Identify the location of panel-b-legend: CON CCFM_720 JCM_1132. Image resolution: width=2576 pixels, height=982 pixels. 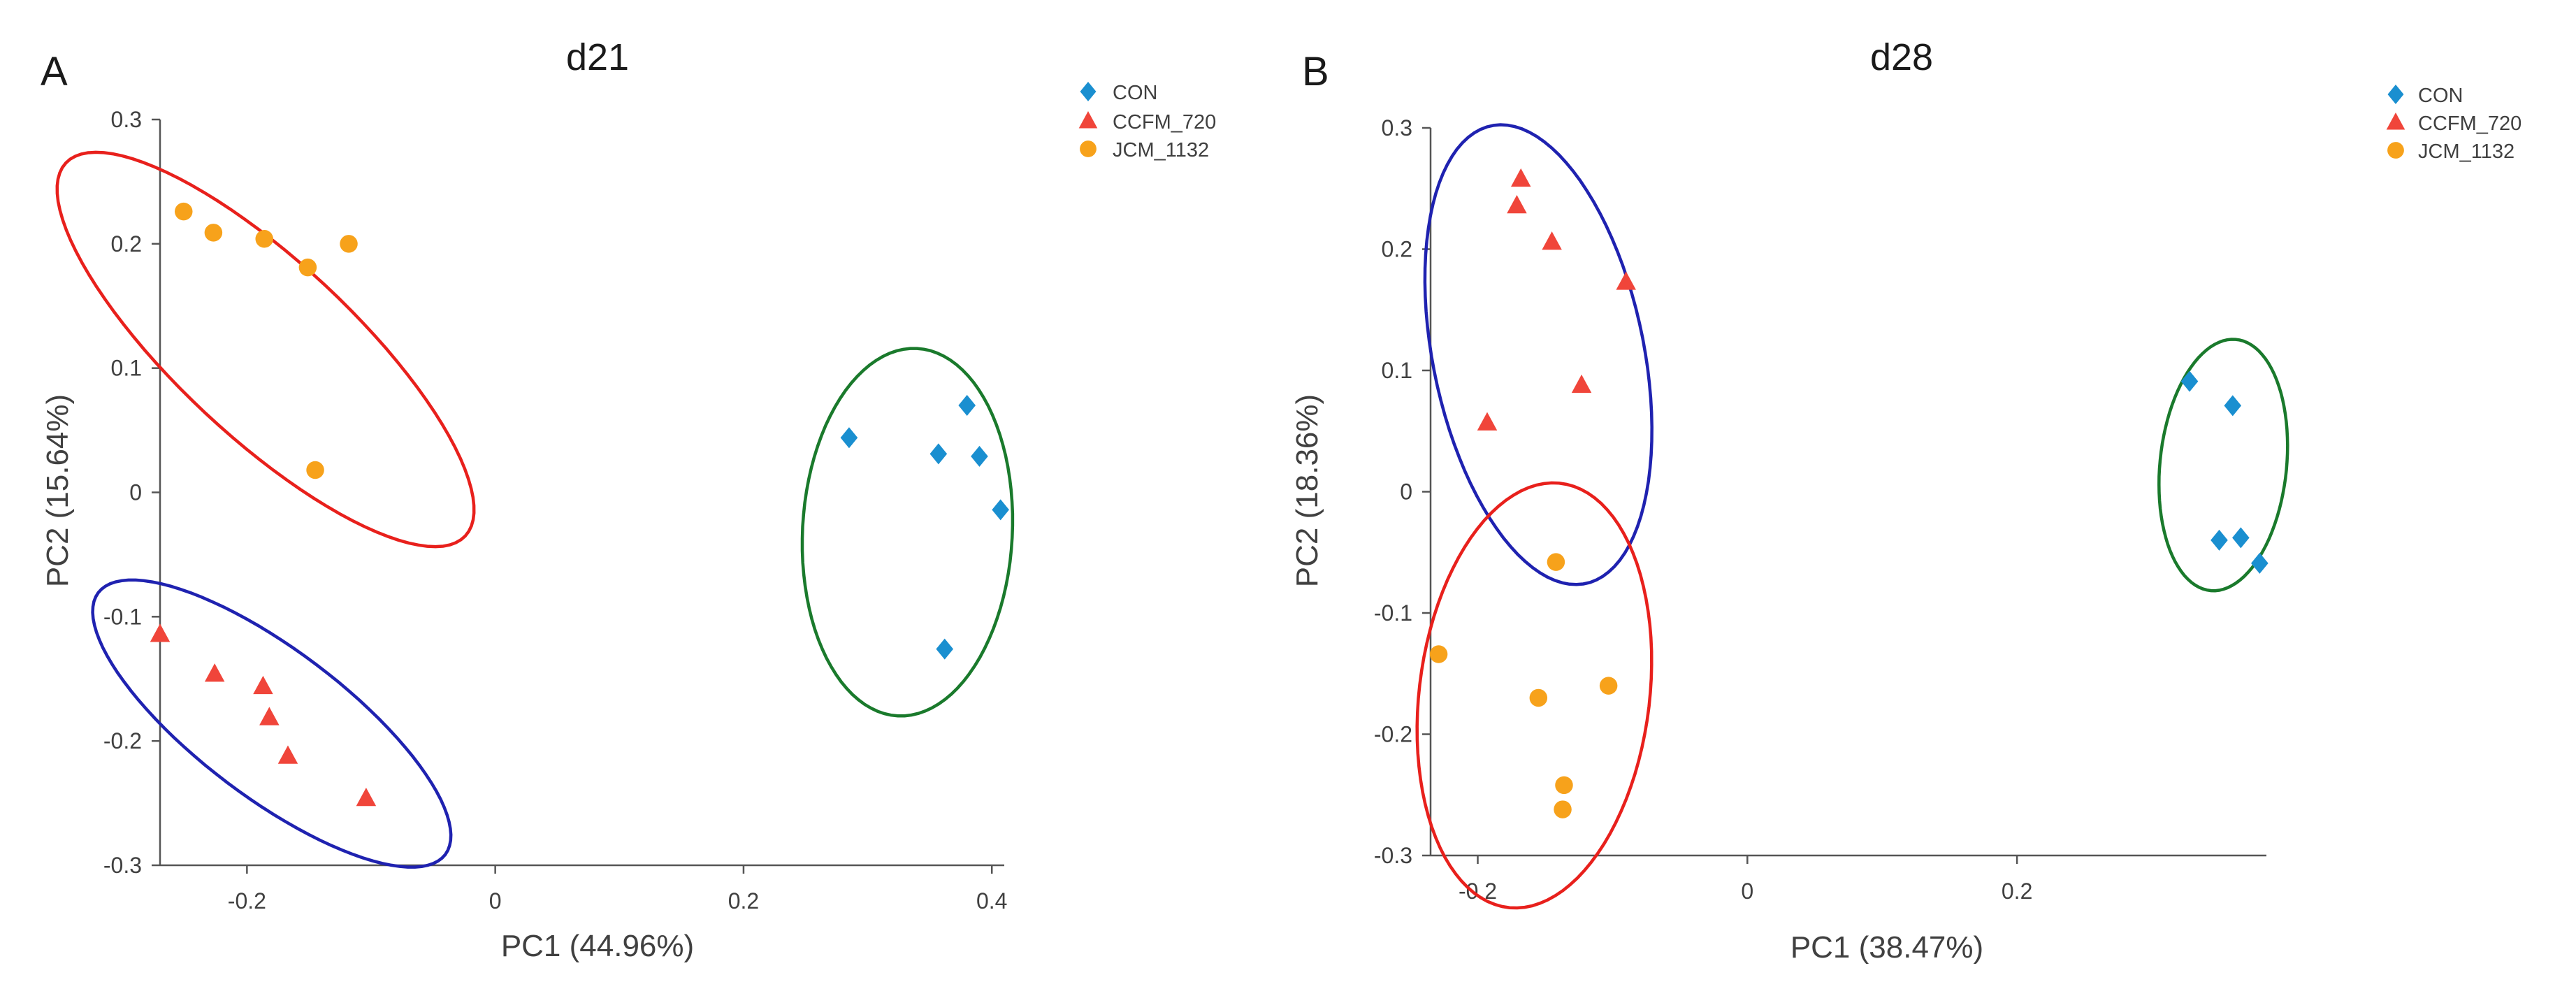
(2453, 124).